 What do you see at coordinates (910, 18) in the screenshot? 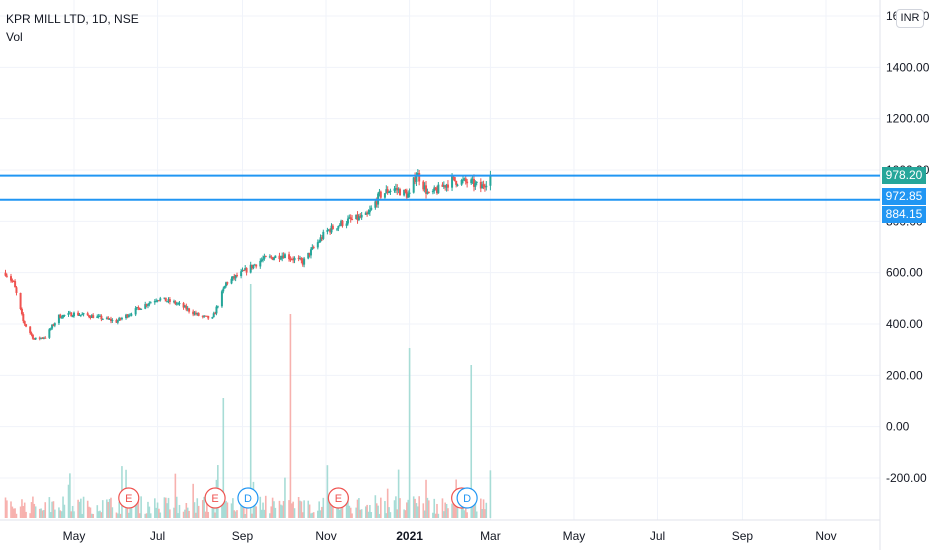
I see `currency-button: INR` at bounding box center [910, 18].